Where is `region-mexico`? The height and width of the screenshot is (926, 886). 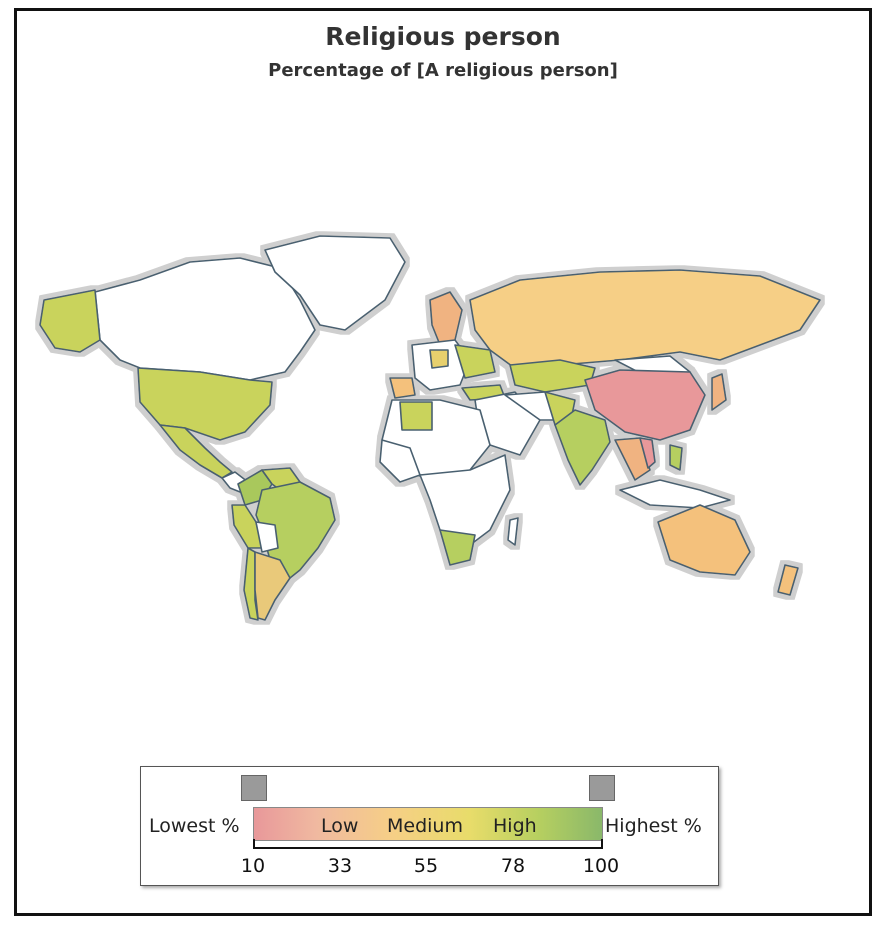
region-mexico is located at coordinates (196, 451).